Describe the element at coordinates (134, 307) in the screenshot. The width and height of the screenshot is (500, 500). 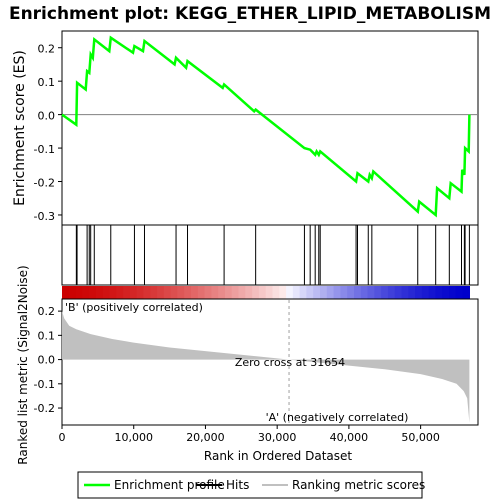
I see `positive-correlation-label: 'B' (positively correlated)` at that location.